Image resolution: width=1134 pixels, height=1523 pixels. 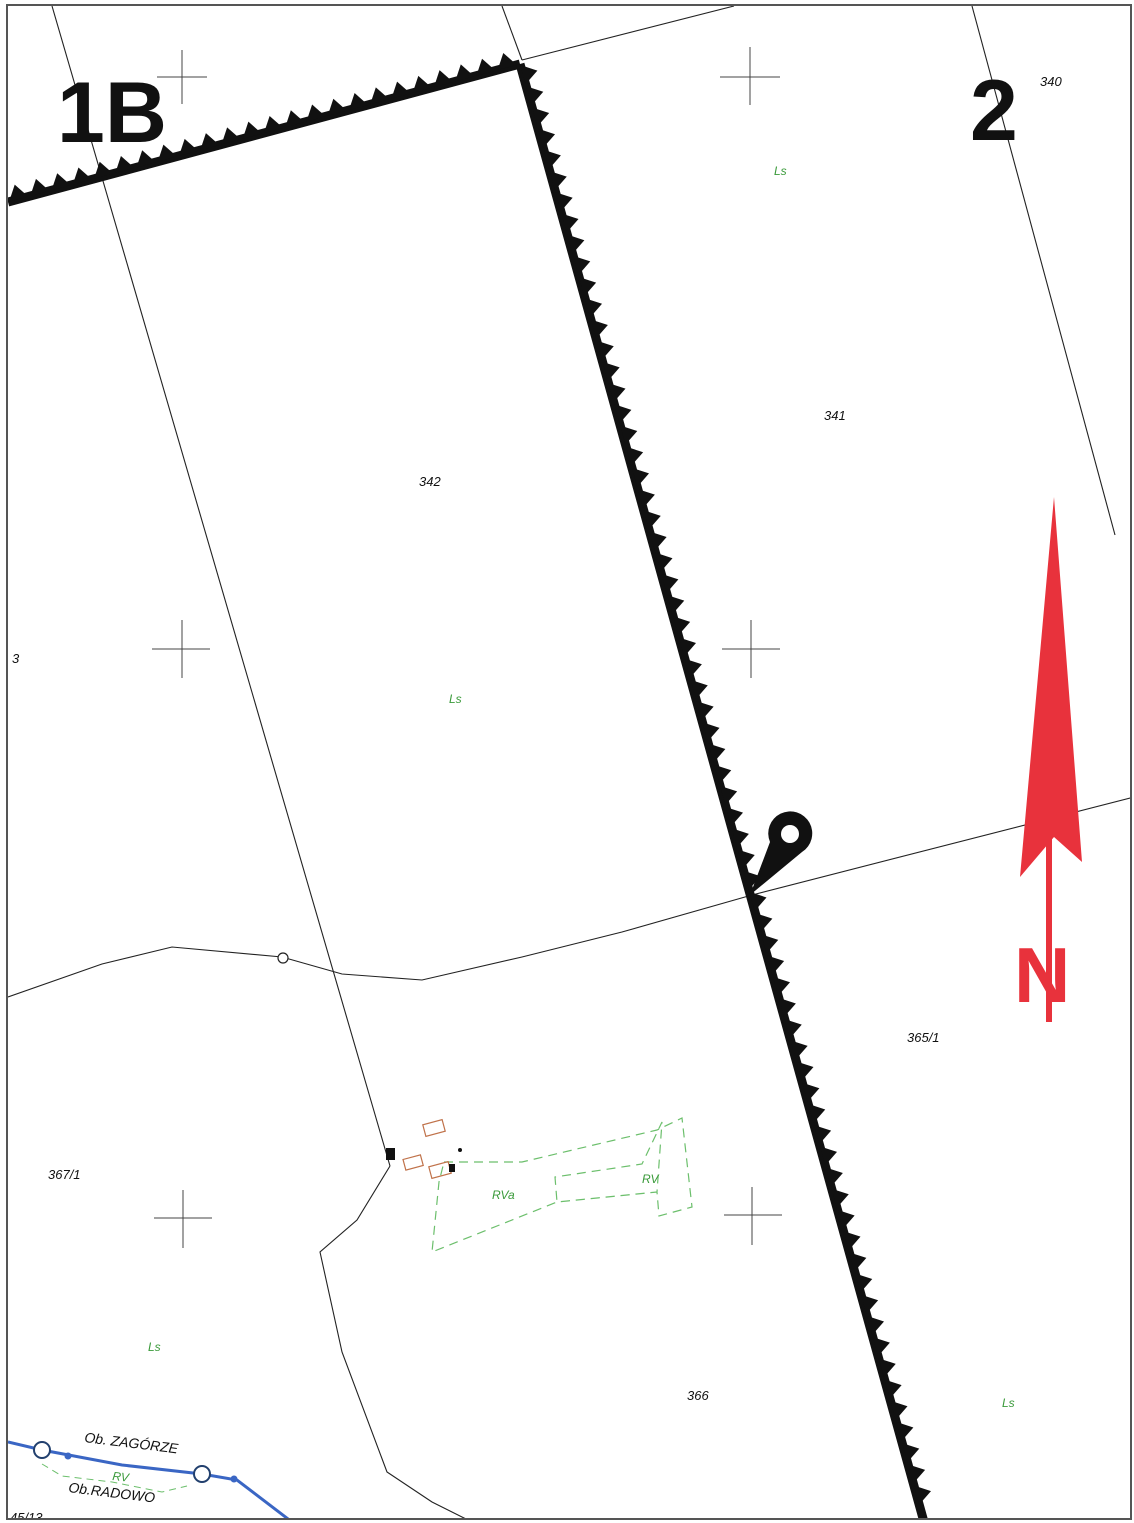 What do you see at coordinates (994, 111) in the screenshot?
I see `sheet-label-right: 2` at bounding box center [994, 111].